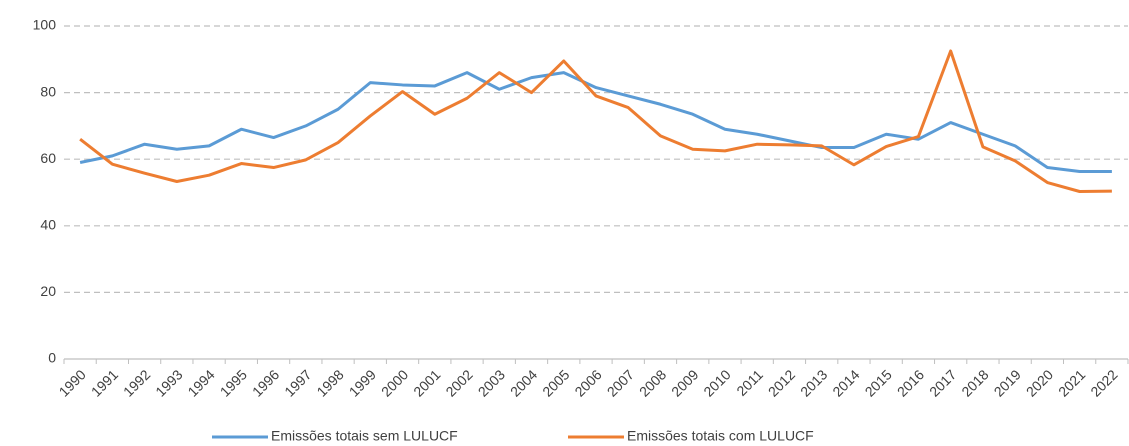 Image resolution: width=1129 pixels, height=446 pixels. Describe the element at coordinates (491, 382) in the screenshot. I see `x-tick-label: 2003` at that location.